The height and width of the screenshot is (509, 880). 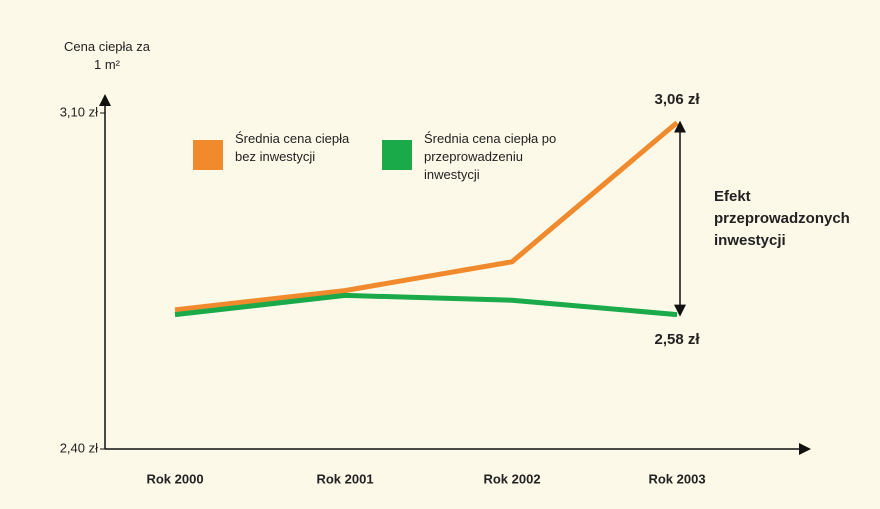 I want to click on line-series, so click(x=426, y=305).